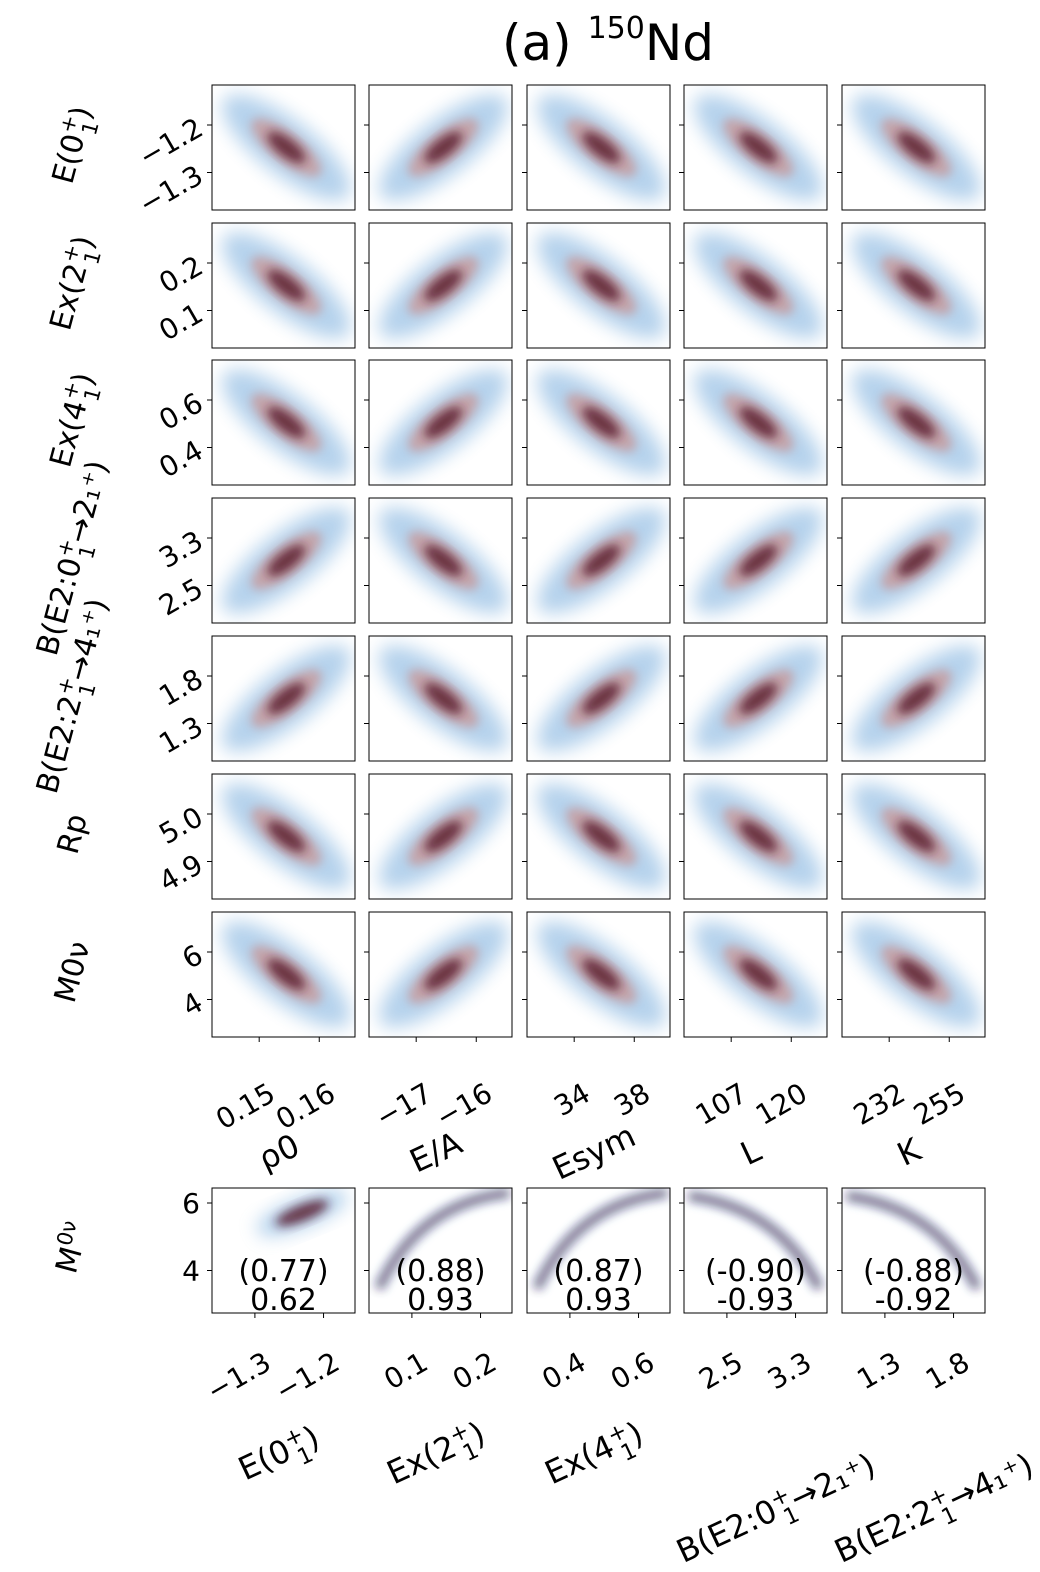 Image resolution: width=1040 pixels, height=1572 pixels. Describe the element at coordinates (170, 190) in the screenshot. I see `y-tick-label: −1.3` at that location.